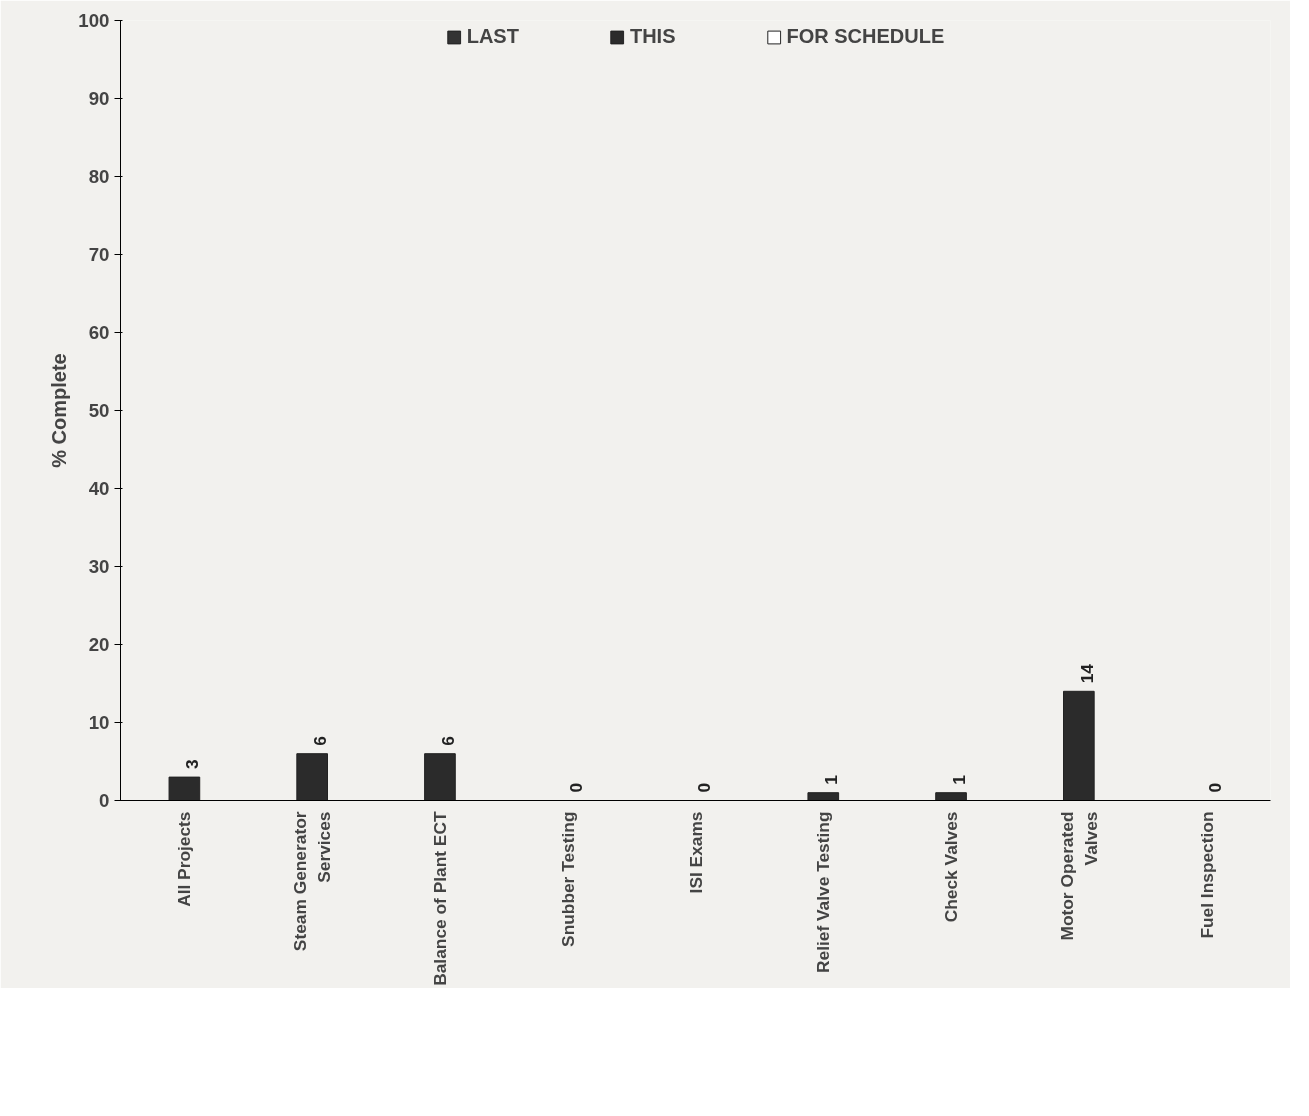 The width and height of the screenshot is (1309, 1116). I want to click on x-tick-label: Fuel Inspection, so click(1206, 875).